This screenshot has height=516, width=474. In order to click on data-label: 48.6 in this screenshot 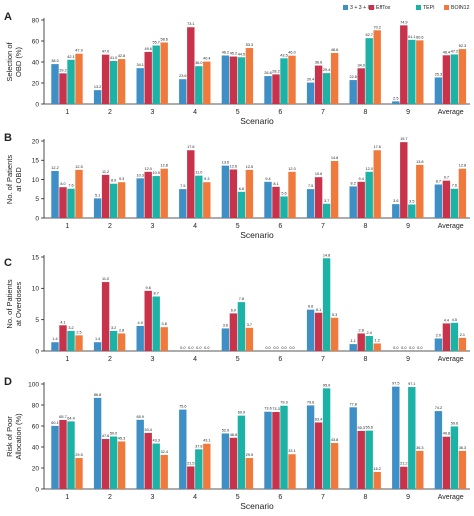, I will do `click(334, 50)`.